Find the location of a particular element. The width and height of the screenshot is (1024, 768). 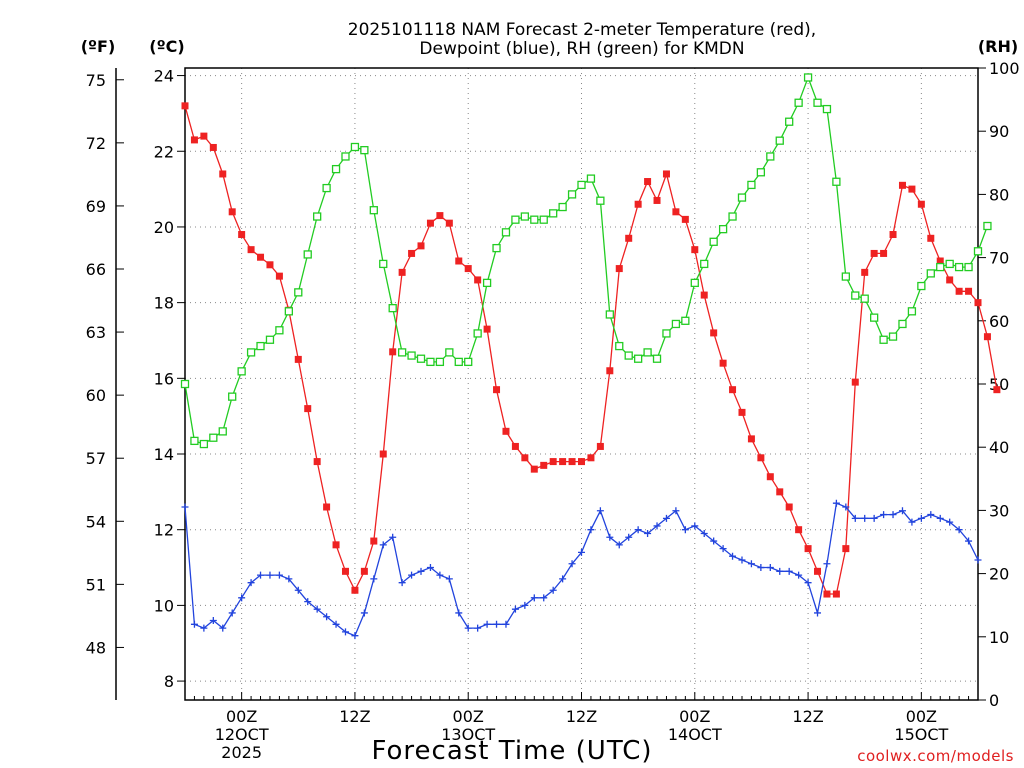

fahrenheit-tick-label: 63 is located at coordinates (96, 332).